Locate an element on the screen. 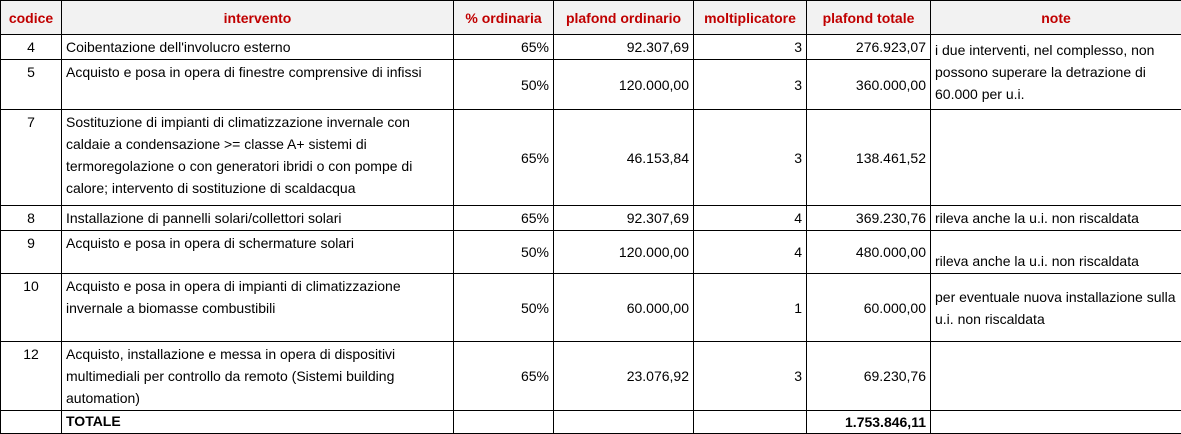 This screenshot has height=434, width=1181. cell-plafond-totale: 138.461,52 is located at coordinates (869, 158).